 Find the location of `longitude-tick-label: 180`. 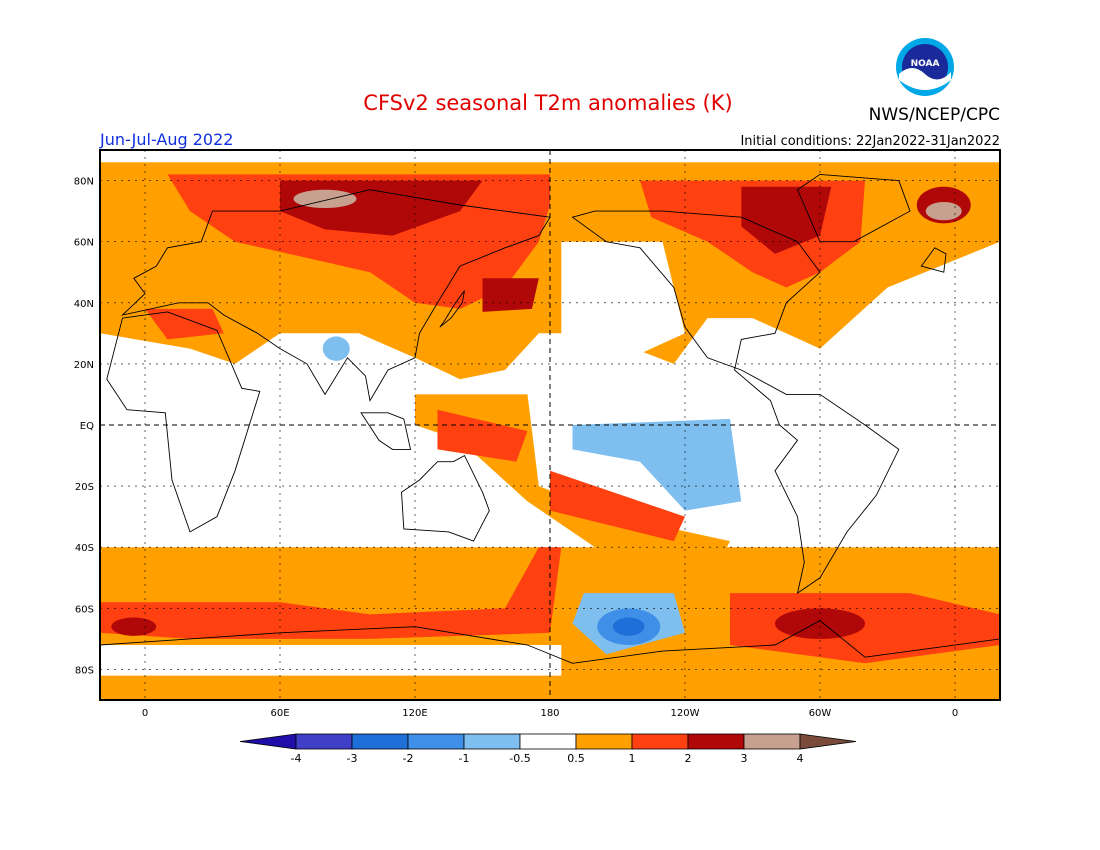

longitude-tick-label: 180 is located at coordinates (549, 713).